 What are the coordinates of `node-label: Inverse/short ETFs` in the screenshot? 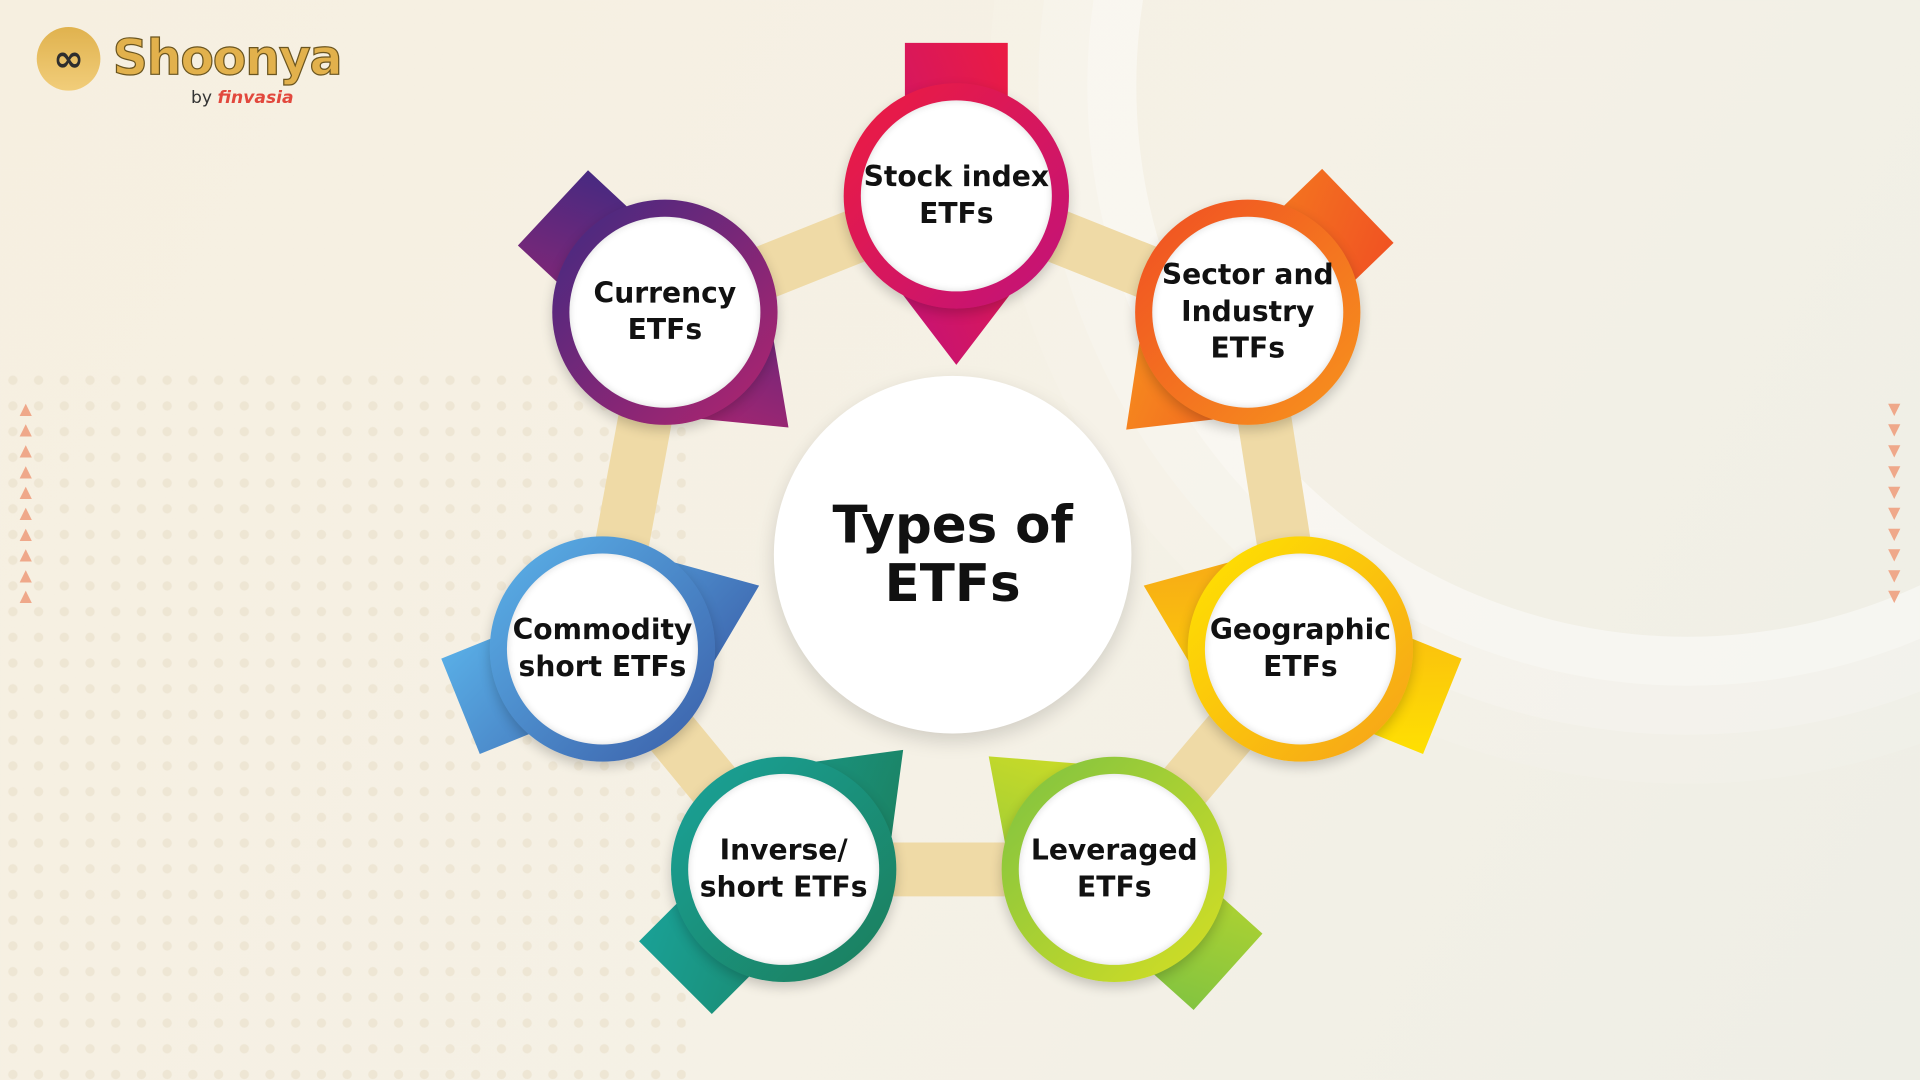 It's located at (784, 869).